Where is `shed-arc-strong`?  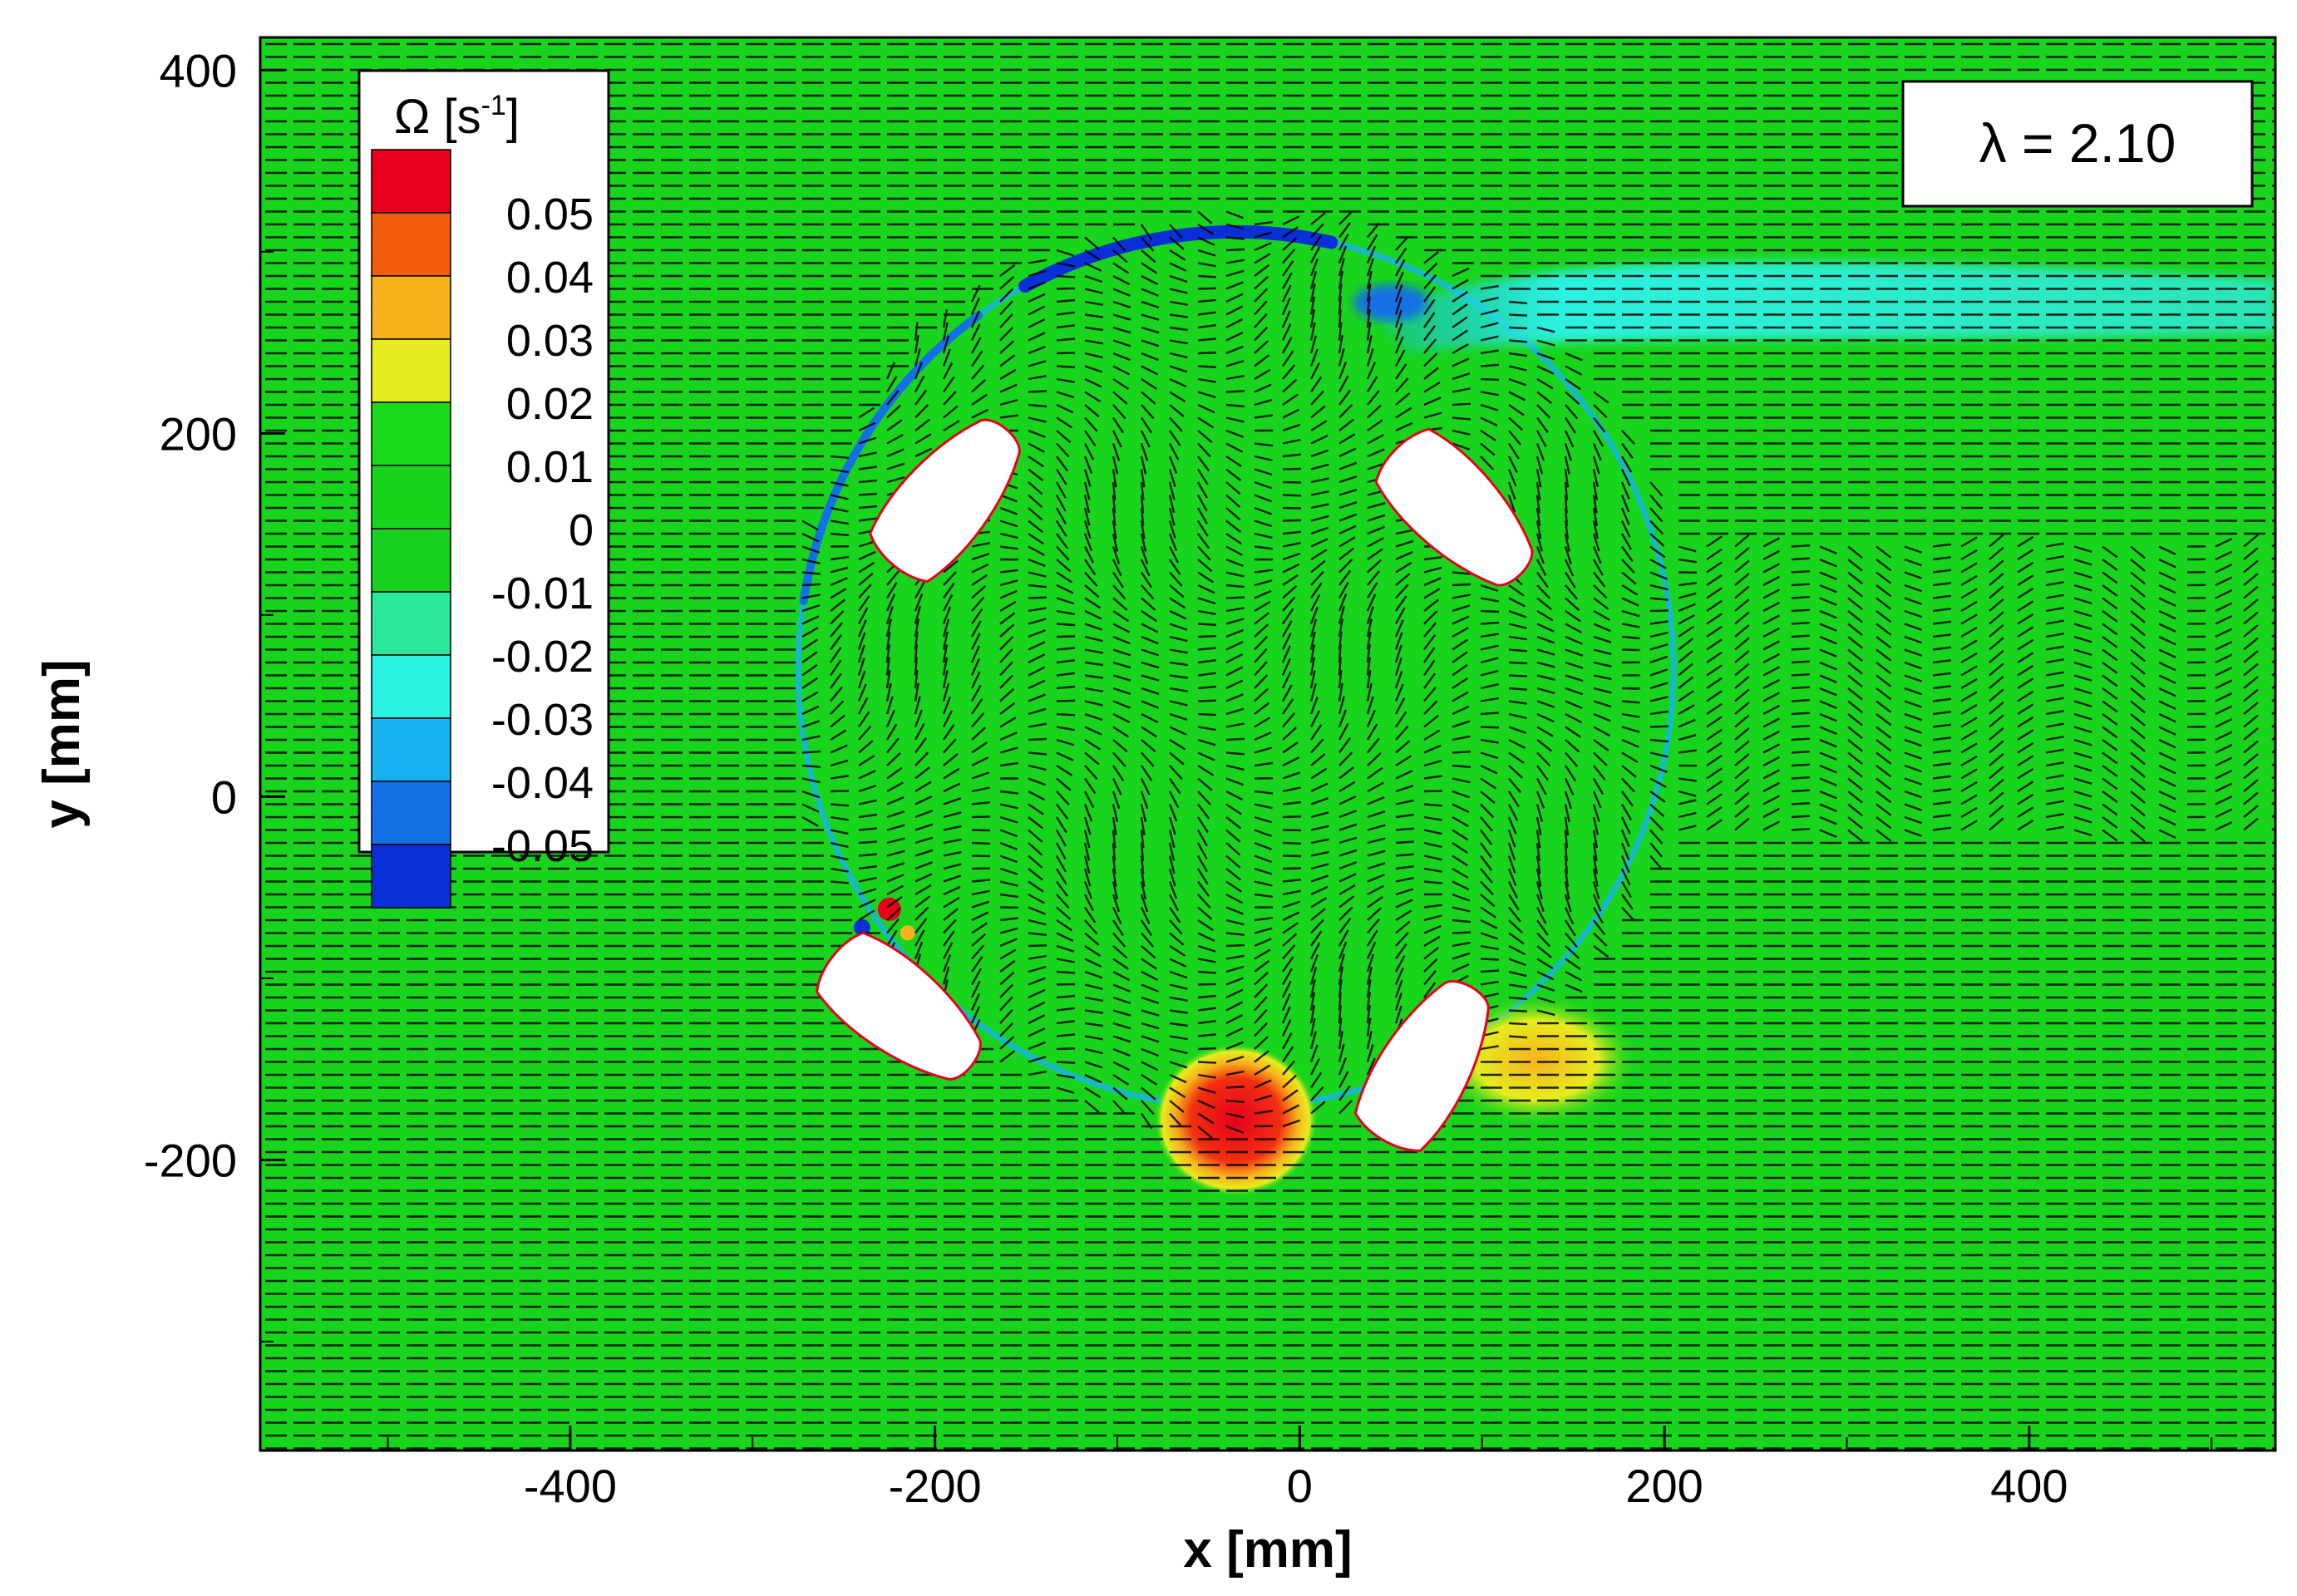
shed-arc-strong is located at coordinates (1178, 258).